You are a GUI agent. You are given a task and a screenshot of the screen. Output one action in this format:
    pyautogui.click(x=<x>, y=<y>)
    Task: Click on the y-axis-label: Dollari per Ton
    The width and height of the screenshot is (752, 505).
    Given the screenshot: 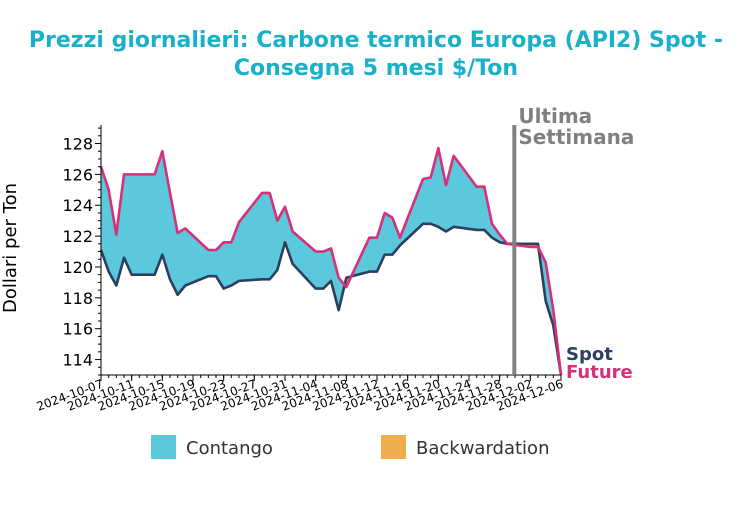 What is the action you would take?
    pyautogui.click(x=10, y=248)
    